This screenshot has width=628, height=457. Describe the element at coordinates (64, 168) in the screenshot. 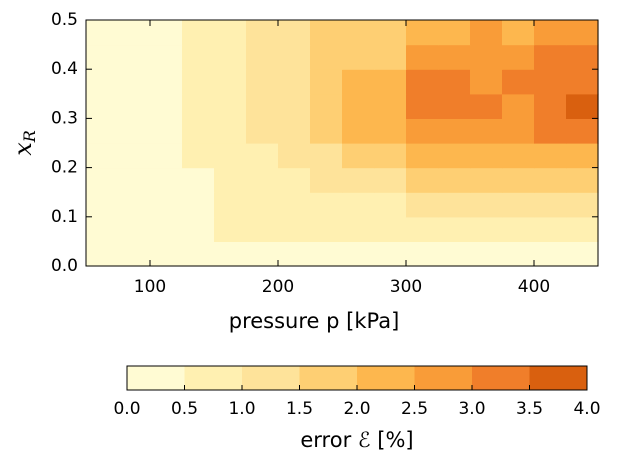

I see `y-tick-label: 0.2` at that location.